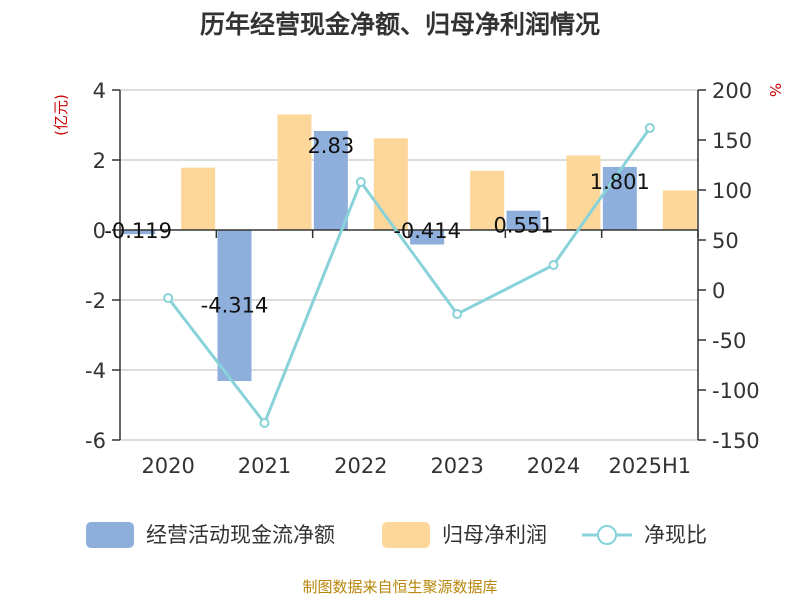 The image size is (800, 600). What do you see at coordinates (736, 441) in the screenshot?
I see `right-tick-label: -150` at bounding box center [736, 441].